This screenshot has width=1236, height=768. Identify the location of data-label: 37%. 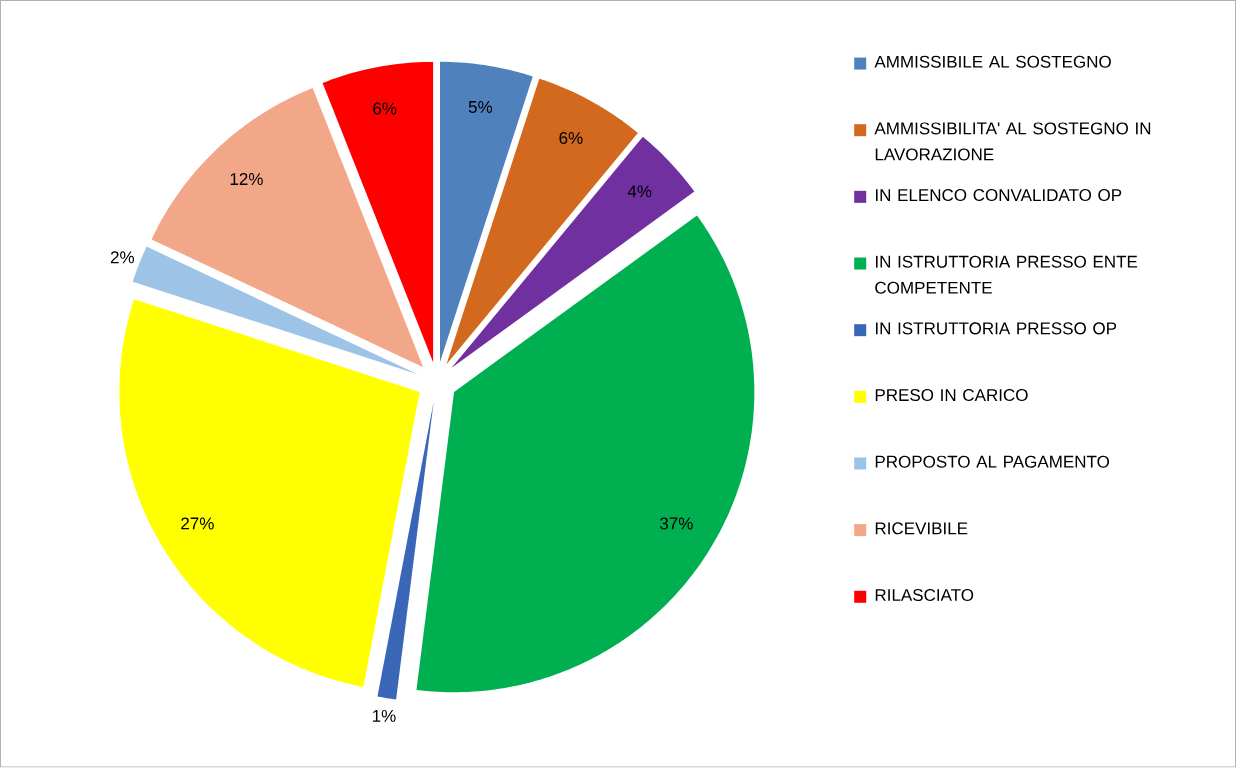
(676, 523).